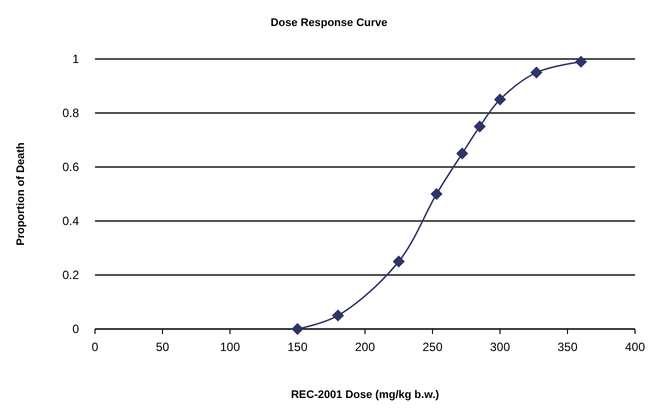 The height and width of the screenshot is (412, 658). What do you see at coordinates (329, 23) in the screenshot?
I see `chart-title: Dose Response Curve` at bounding box center [329, 23].